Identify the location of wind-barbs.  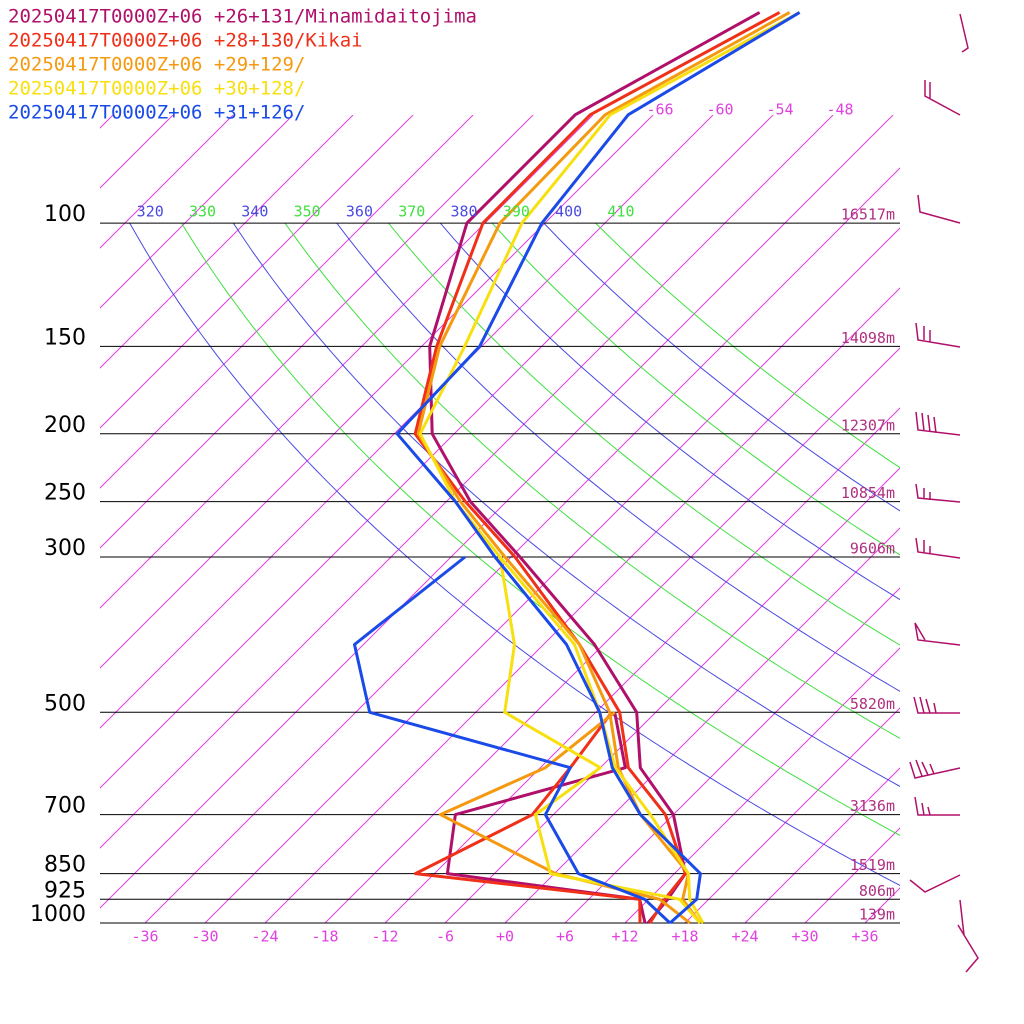
(944, 493).